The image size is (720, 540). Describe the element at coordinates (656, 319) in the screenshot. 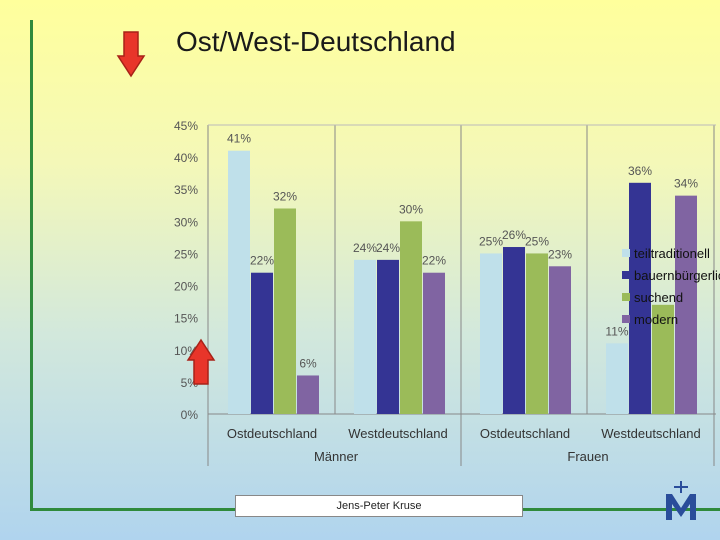

I see `legend-entry: modern` at that location.